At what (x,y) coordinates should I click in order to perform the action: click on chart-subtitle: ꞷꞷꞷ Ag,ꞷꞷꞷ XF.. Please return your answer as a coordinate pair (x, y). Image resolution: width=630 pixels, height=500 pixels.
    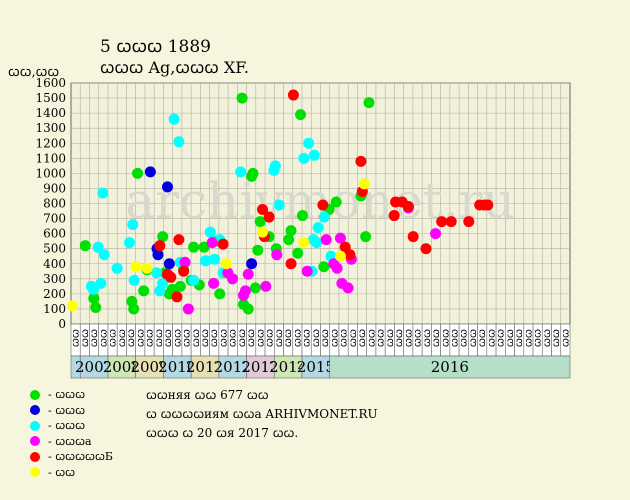
    Looking at the image, I should click on (174, 67).